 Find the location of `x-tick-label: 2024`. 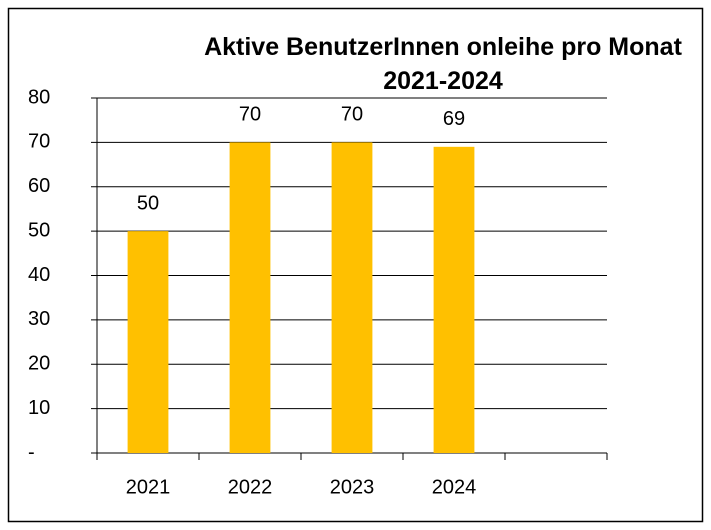

x-tick-label: 2024 is located at coordinates (454, 487).